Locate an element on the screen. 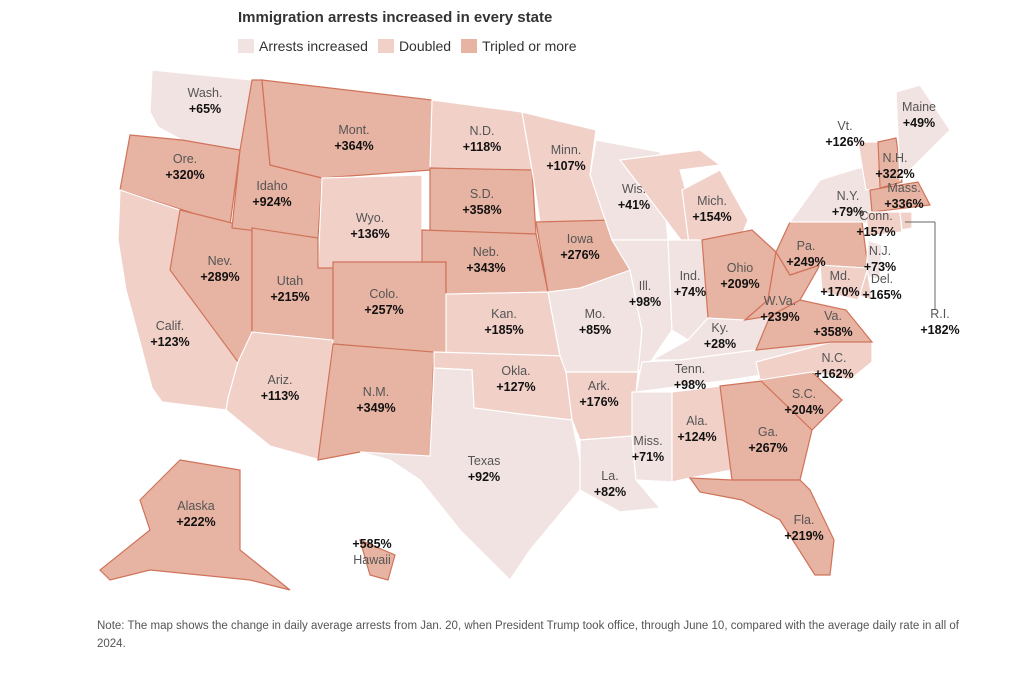  state-value-calif: +123% is located at coordinates (169, 342).